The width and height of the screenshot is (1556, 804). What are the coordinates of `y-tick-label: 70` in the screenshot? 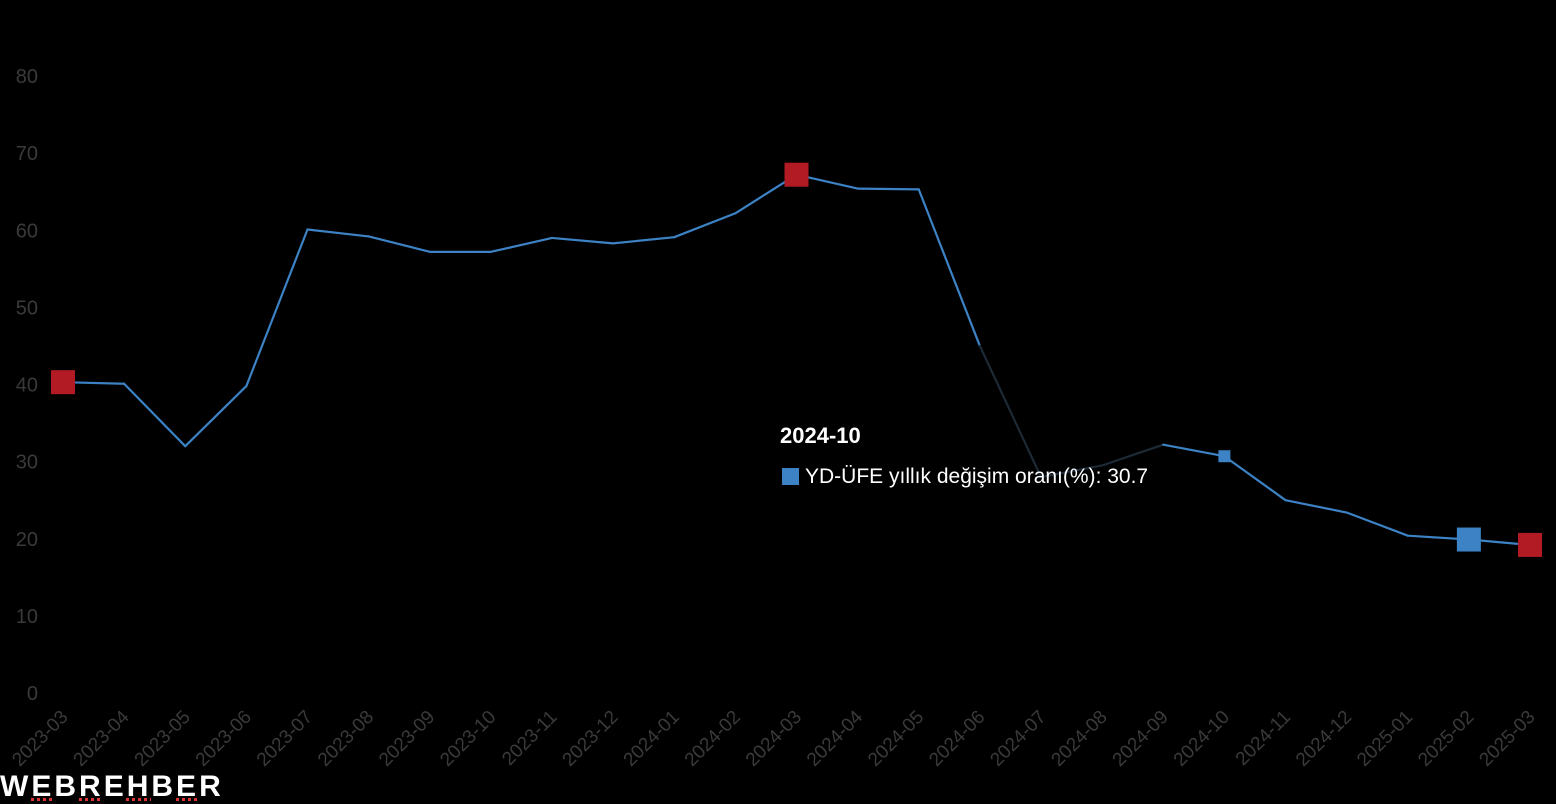 It's located at (27, 154).